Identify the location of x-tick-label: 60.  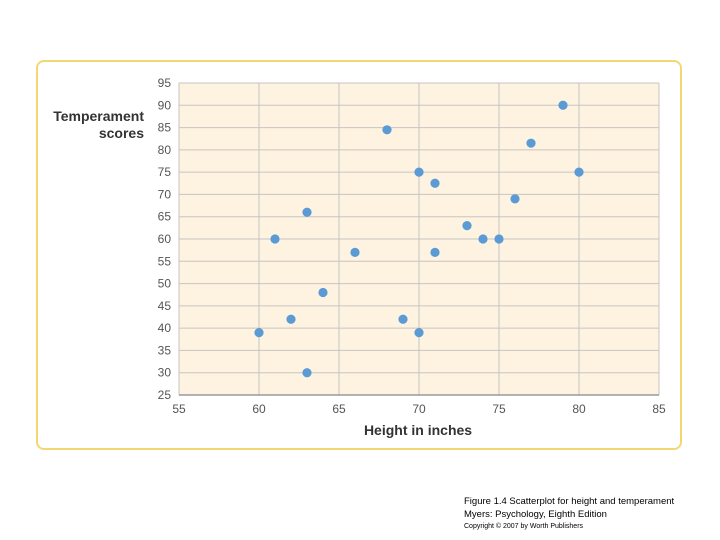
(259, 409).